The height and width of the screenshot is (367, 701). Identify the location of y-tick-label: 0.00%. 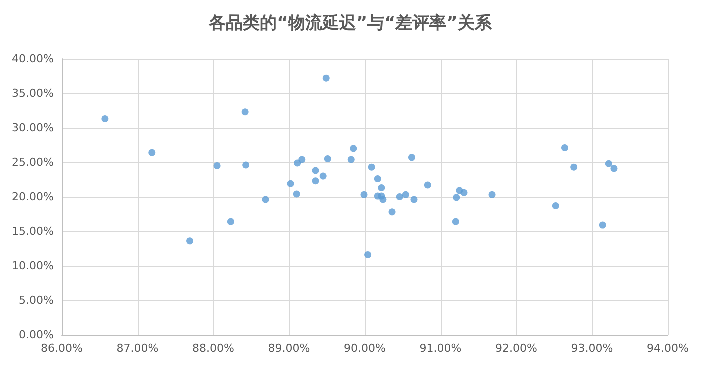
(36, 335).